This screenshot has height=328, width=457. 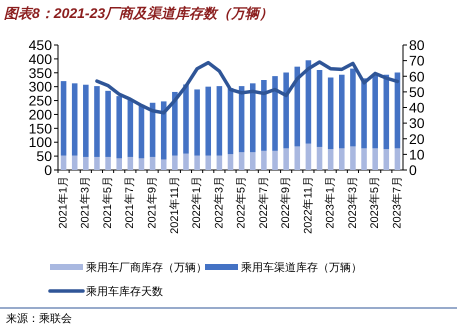 I want to click on x-tick-label: 2022年11月, so click(x=308, y=205).